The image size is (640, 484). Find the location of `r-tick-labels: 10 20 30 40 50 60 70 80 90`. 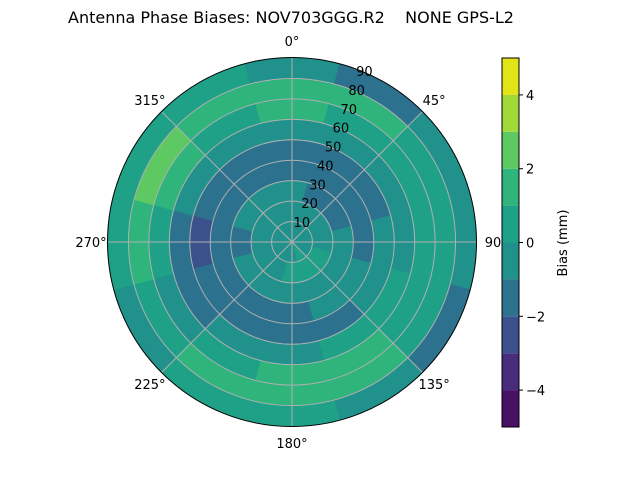

r-tick-labels: 10 20 30 40 50 60 70 80 90 is located at coordinates (333, 148).